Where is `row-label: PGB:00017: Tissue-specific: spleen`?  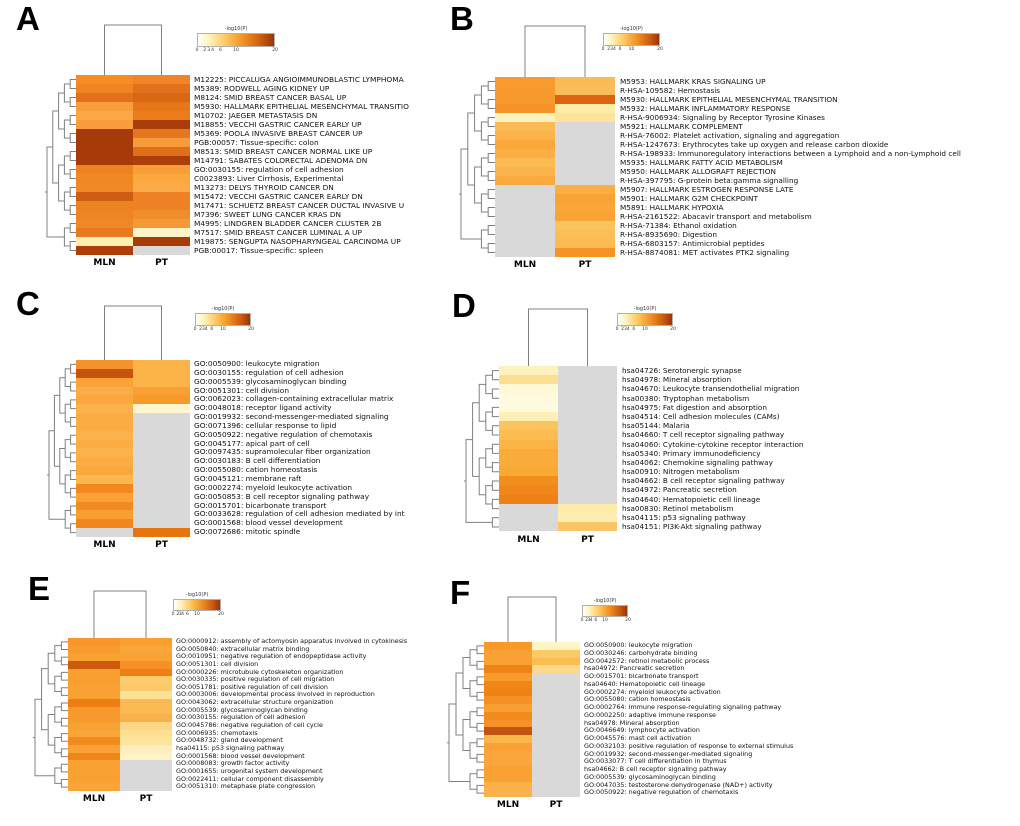
row-label: PGB:00017: Tissue-specific: spleen is located at coordinates (259, 250).